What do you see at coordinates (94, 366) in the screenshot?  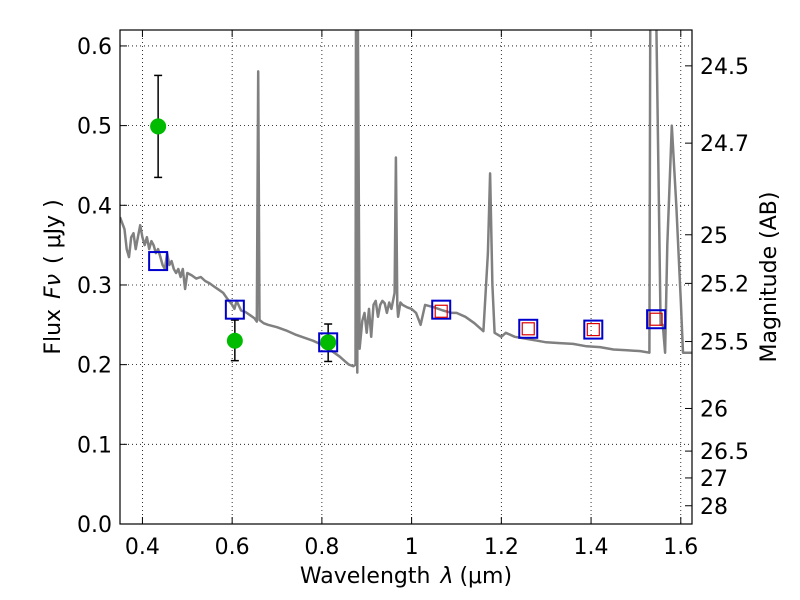 I see `y-tick-label: 0.2` at bounding box center [94, 366].